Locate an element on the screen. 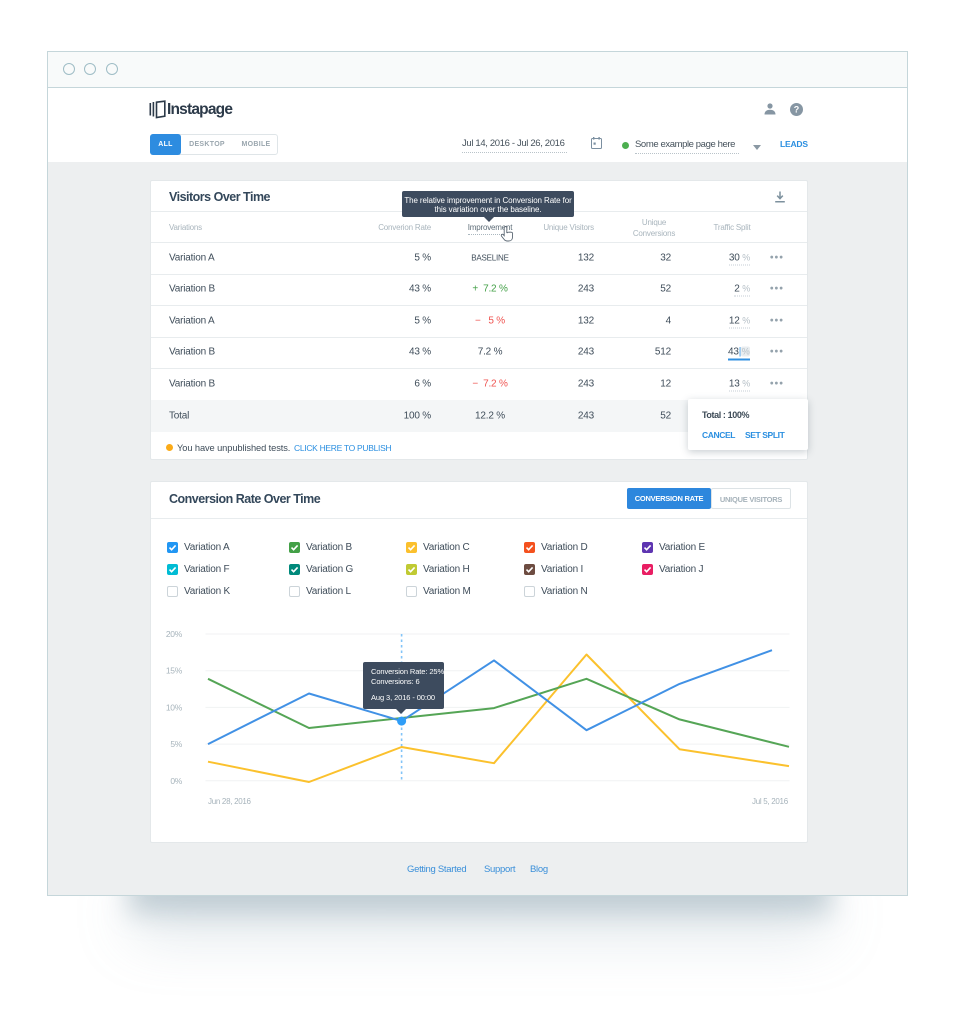 This screenshot has height=1018, width=960. svg-text: 5% is located at coordinates (176, 744).